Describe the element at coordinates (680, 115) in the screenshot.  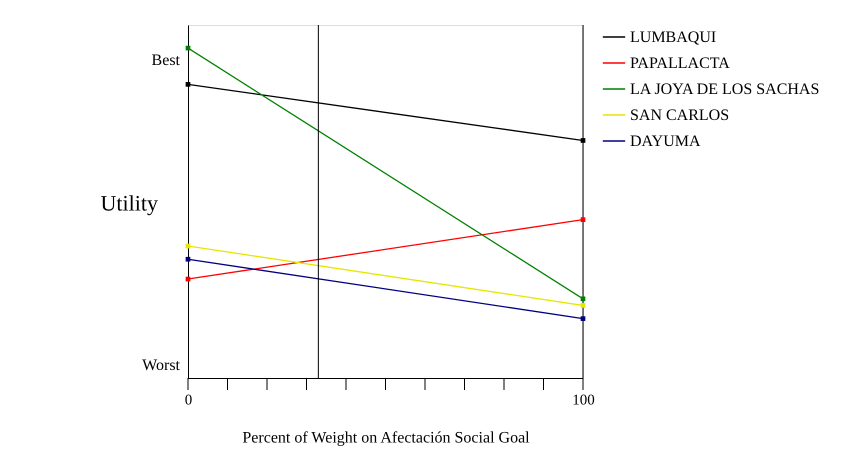
I see `legend-label: SAN CARLOS` at that location.